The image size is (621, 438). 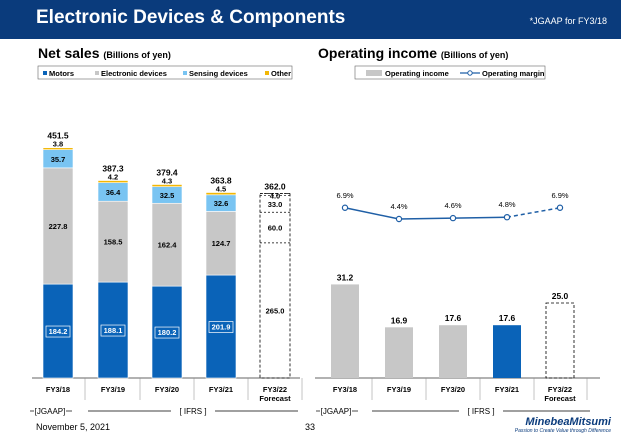 What do you see at coordinates (506, 204) in the screenshot?
I see `operating-margin-label-3: 4.8%` at bounding box center [506, 204].